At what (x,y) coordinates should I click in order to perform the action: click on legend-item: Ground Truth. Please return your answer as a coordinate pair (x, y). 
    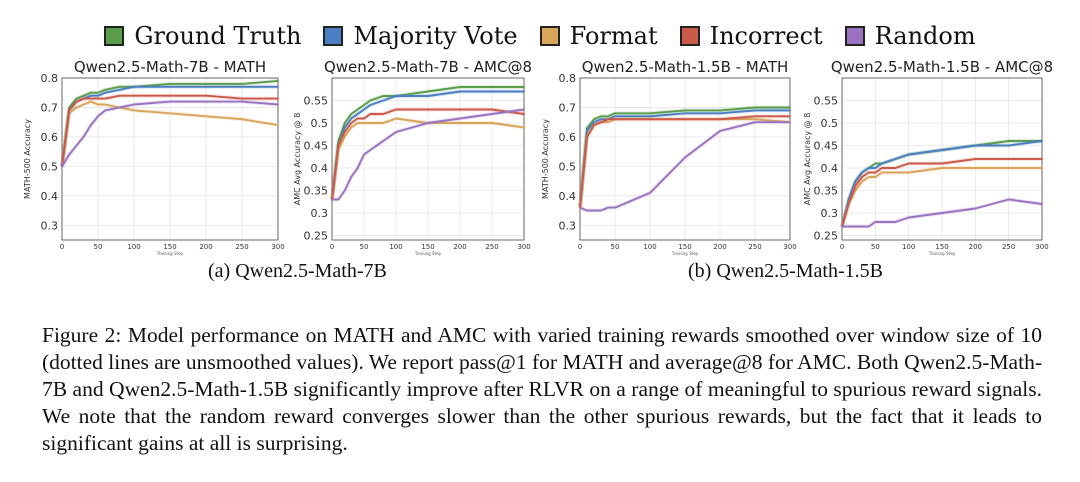
    Looking at the image, I should click on (202, 36).